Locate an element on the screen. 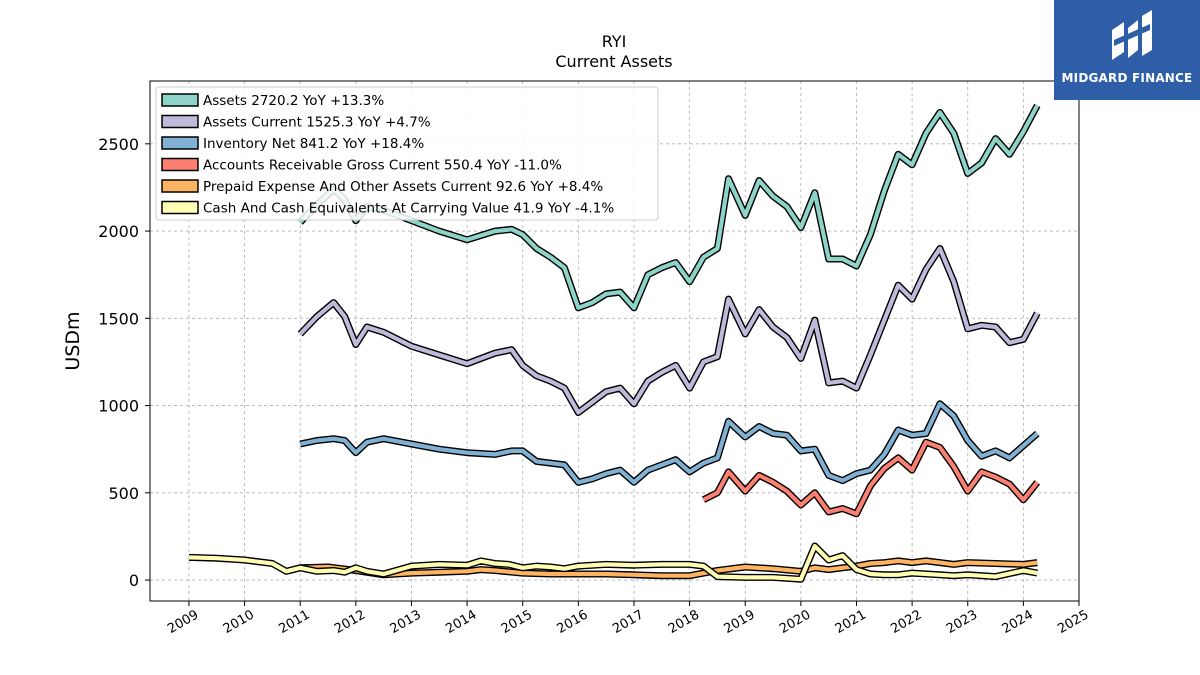  legend-swatch-assets is located at coordinates (180, 100).